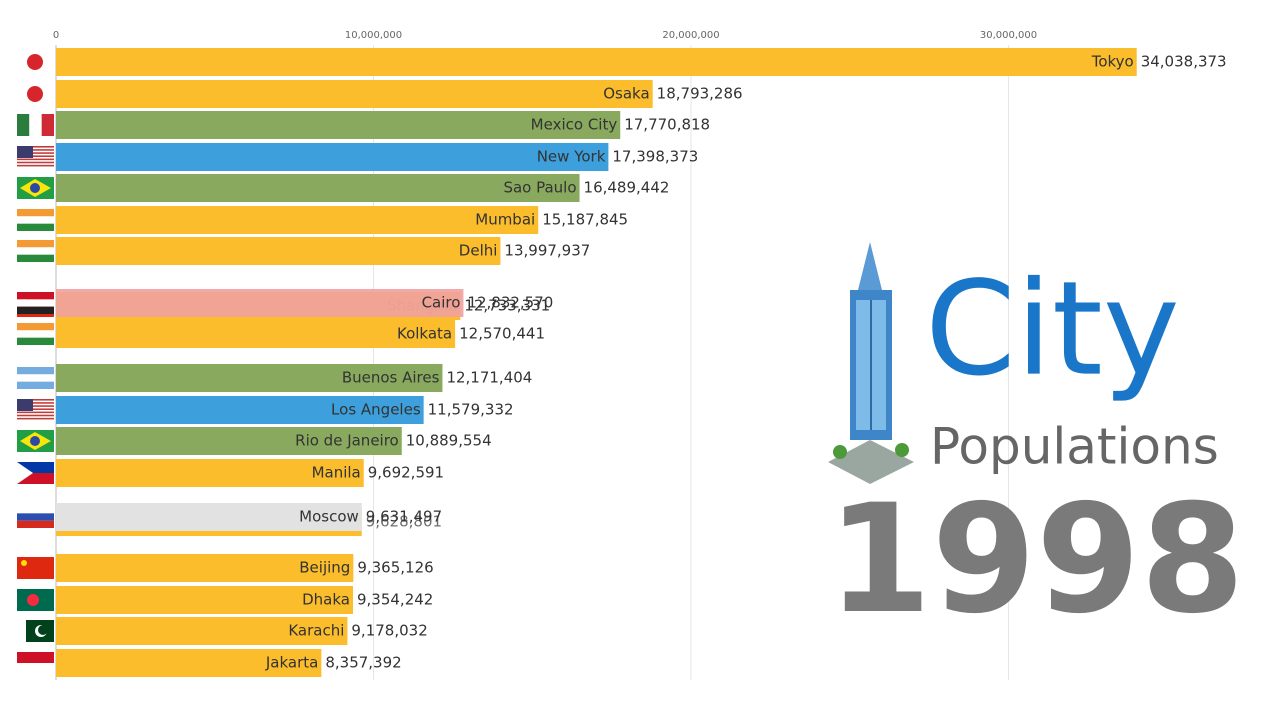 The width and height of the screenshot is (1280, 720). What do you see at coordinates (667, 125) in the screenshot?
I see `value-label: 17,770,818` at bounding box center [667, 125].